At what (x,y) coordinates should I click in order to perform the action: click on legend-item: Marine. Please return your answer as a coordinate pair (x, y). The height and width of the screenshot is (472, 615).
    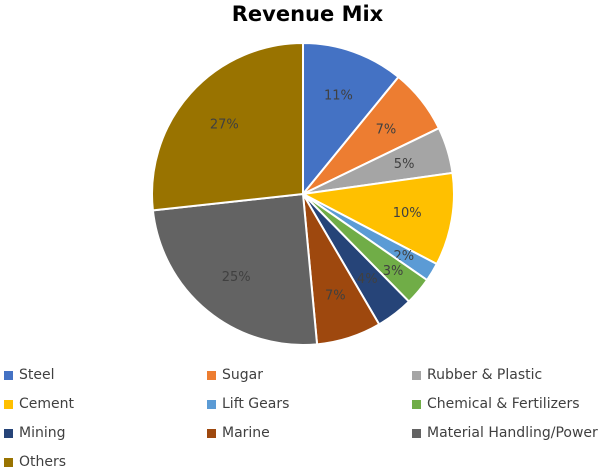
    Looking at the image, I should click on (238, 433).